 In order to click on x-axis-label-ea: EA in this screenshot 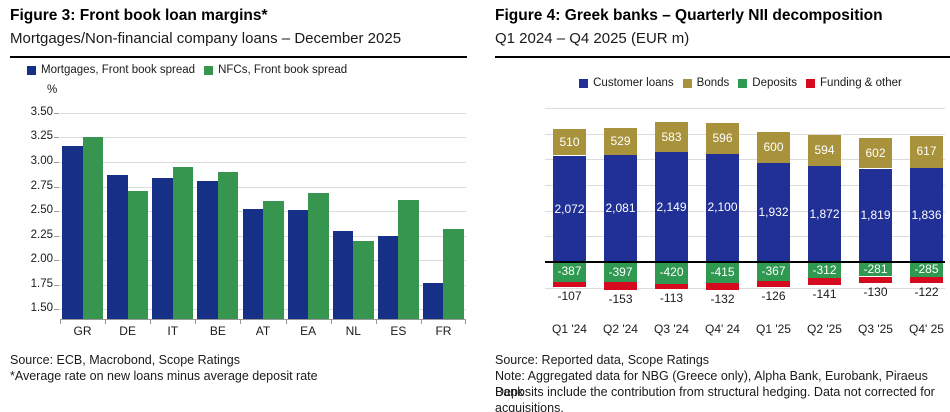, I will do `click(308, 331)`.